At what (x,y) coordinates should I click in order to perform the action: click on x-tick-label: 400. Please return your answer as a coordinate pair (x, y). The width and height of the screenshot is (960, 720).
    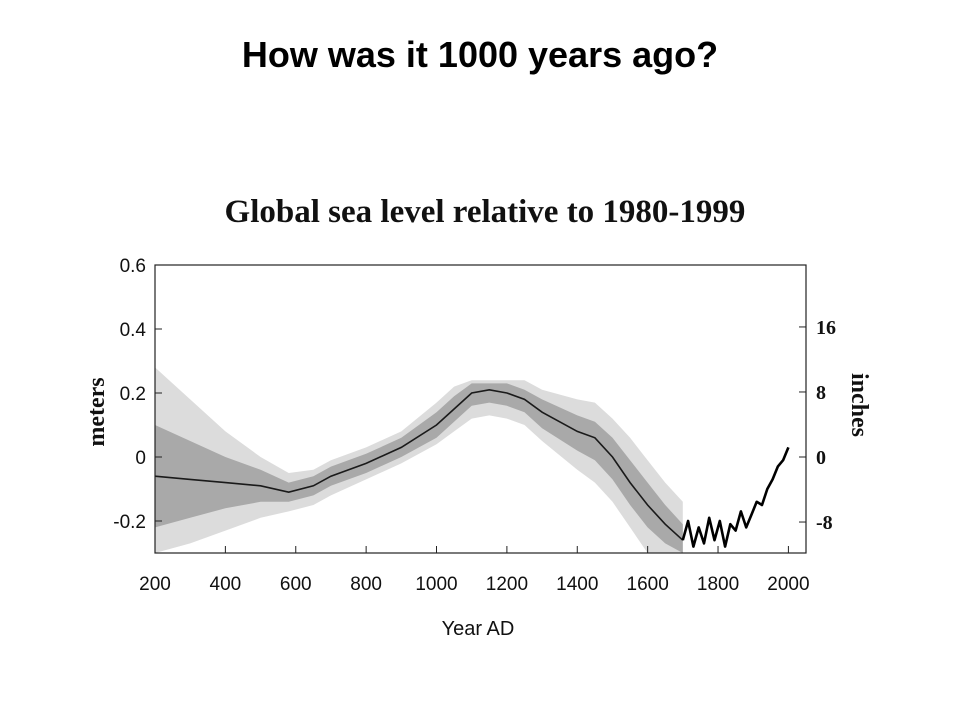
    Looking at the image, I should click on (226, 584).